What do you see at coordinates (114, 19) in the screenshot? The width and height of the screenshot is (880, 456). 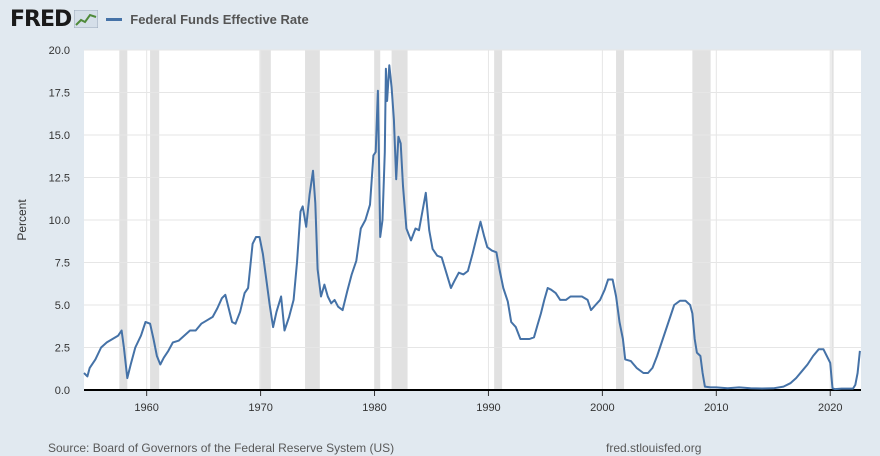 I see `legend-swatch` at bounding box center [114, 19].